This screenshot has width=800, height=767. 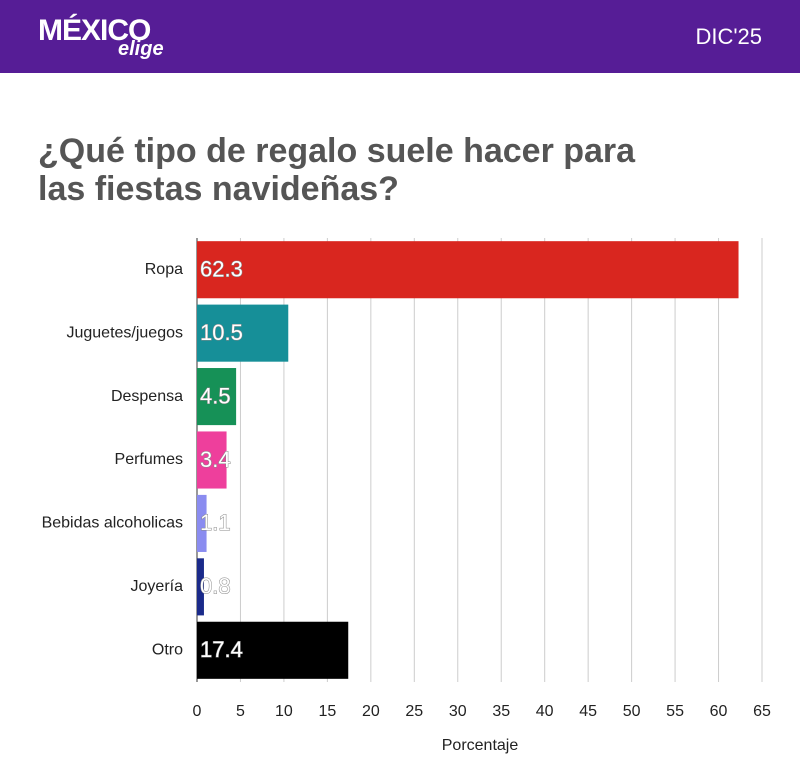 What do you see at coordinates (762, 711) in the screenshot?
I see `x-tick-label: 65` at bounding box center [762, 711].